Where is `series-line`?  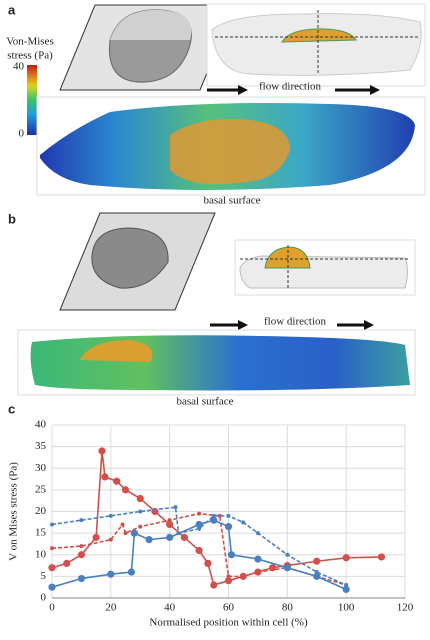
series-line is located at coordinates (199, 546).